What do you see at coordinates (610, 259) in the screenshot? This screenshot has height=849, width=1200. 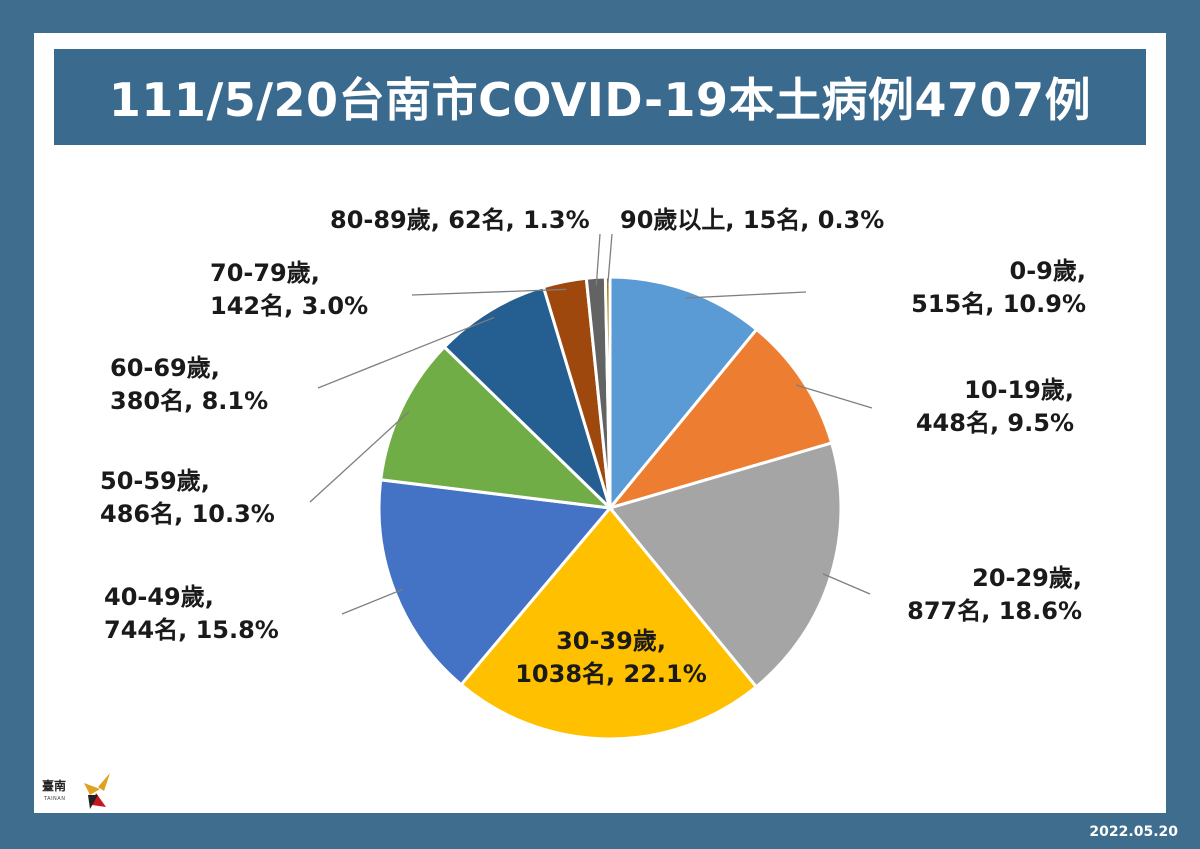 I see `leader-line-90歲以上` at bounding box center [610, 259].